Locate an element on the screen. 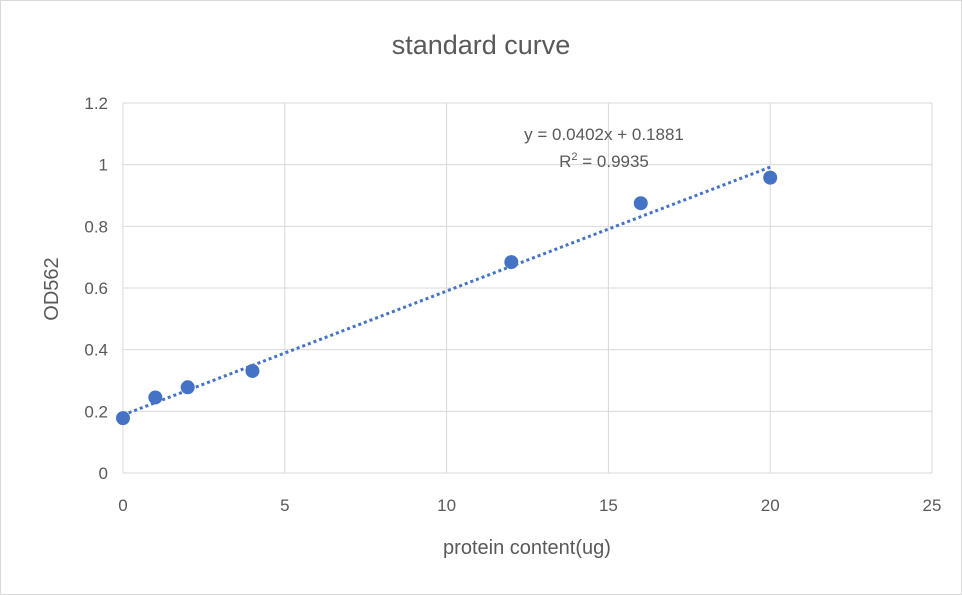 This screenshot has height=595, width=962. y-tick-label: 0.4 is located at coordinates (96, 350).